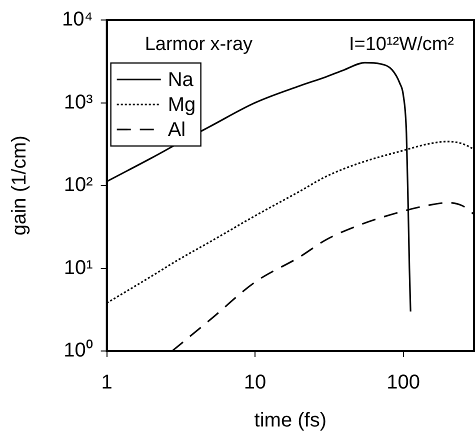 The width and height of the screenshot is (476, 441). I want to click on legend-label: Al, so click(177, 130).